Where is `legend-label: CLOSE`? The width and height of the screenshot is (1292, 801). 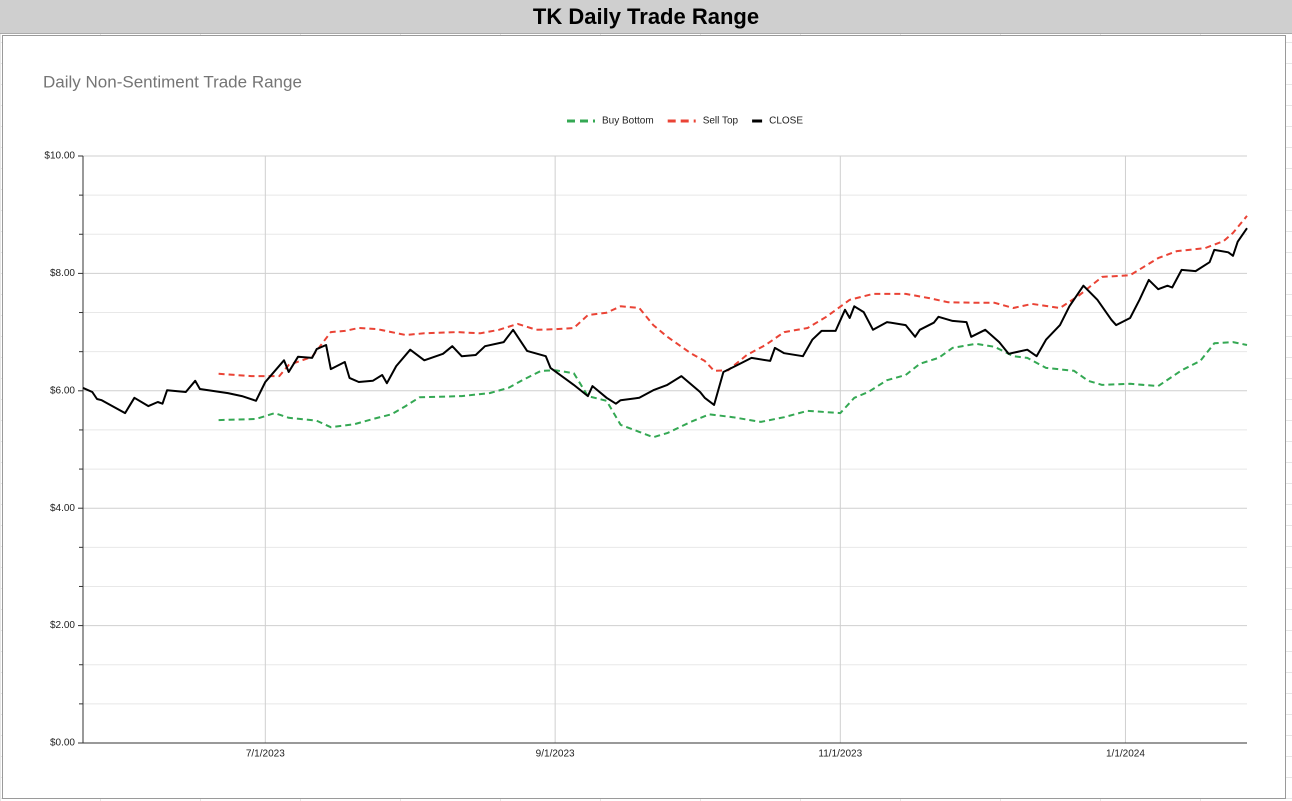
legend-label: CLOSE is located at coordinates (786, 121).